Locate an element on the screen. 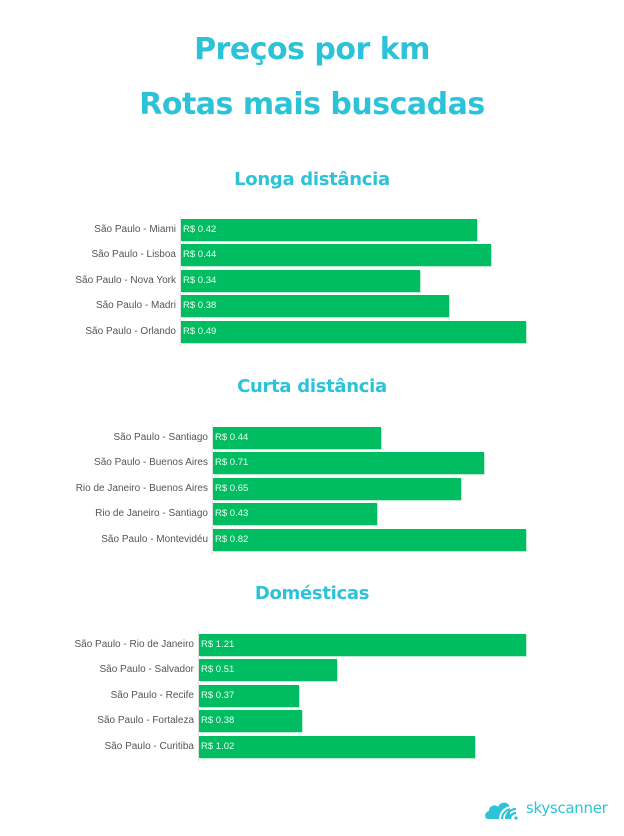  route-label: São Paulo - Madri is located at coordinates (135, 305).